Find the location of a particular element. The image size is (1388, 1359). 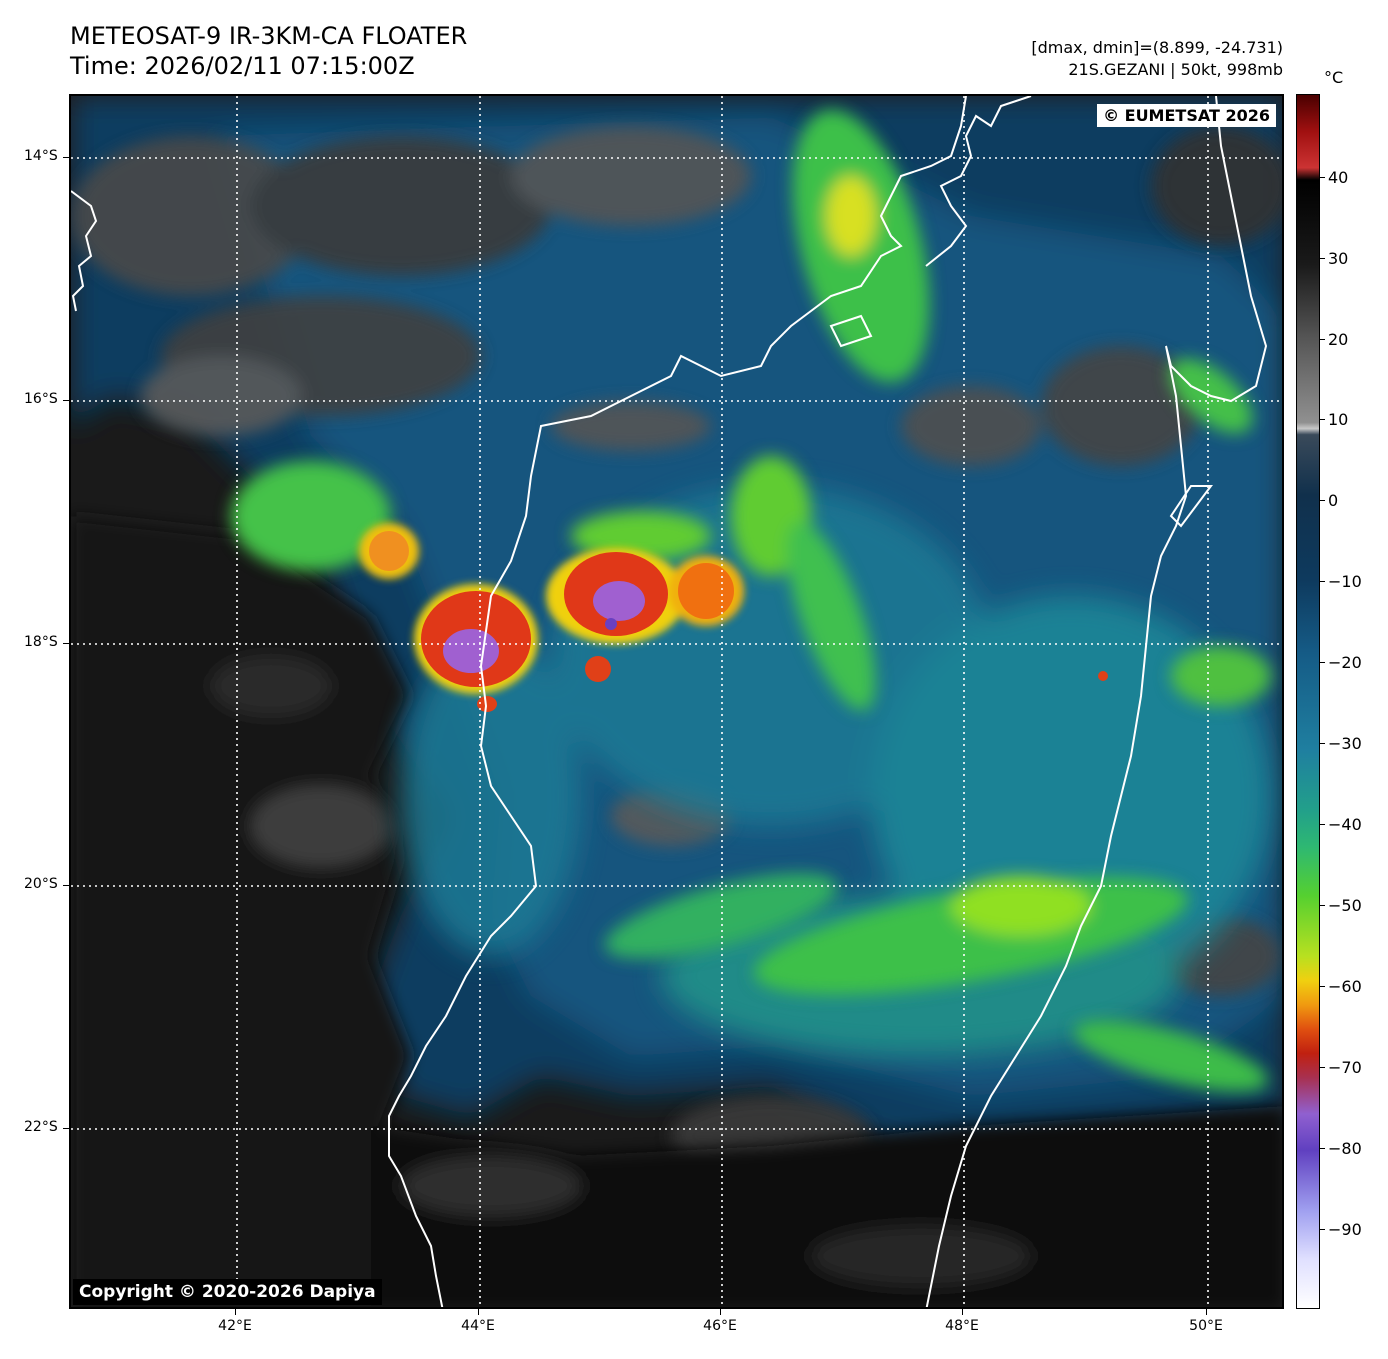

lat-label: 16°S is located at coordinates (41, 399).